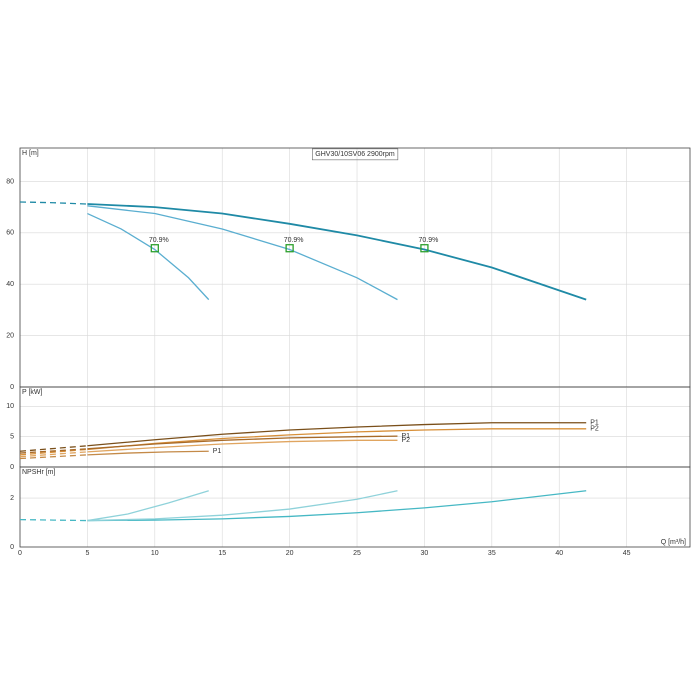 This screenshot has height=700, width=700. I want to click on y-tick-label: 80, so click(10, 181).